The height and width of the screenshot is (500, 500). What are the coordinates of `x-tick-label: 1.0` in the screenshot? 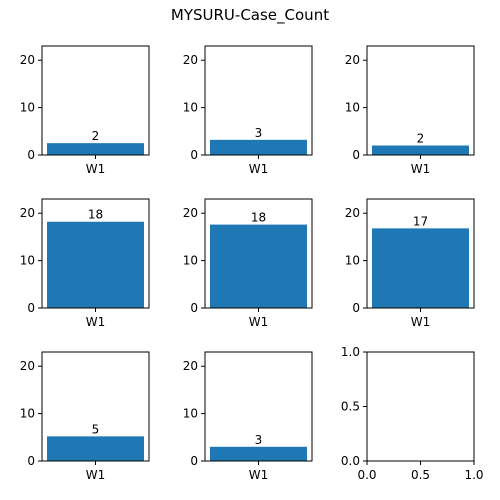 It's located at (473, 475).